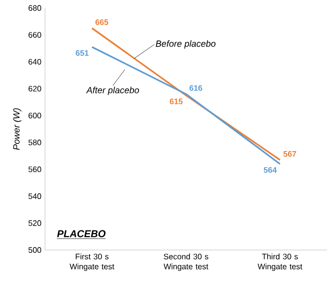 The height and width of the screenshot is (298, 332). Describe the element at coordinates (17, 129) in the screenshot. I see `y-axis-title: Power (W)` at that location.